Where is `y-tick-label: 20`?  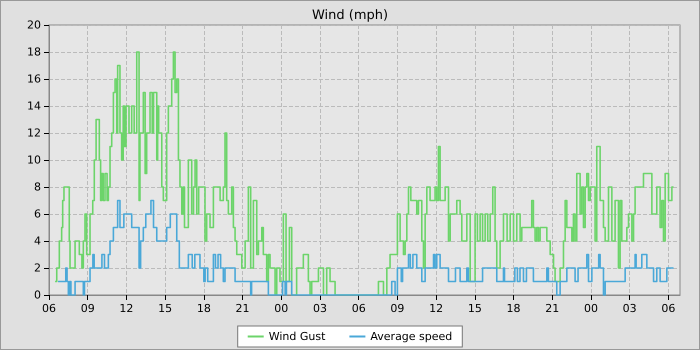
y-tick-label: 20 is located at coordinates (34, 25).